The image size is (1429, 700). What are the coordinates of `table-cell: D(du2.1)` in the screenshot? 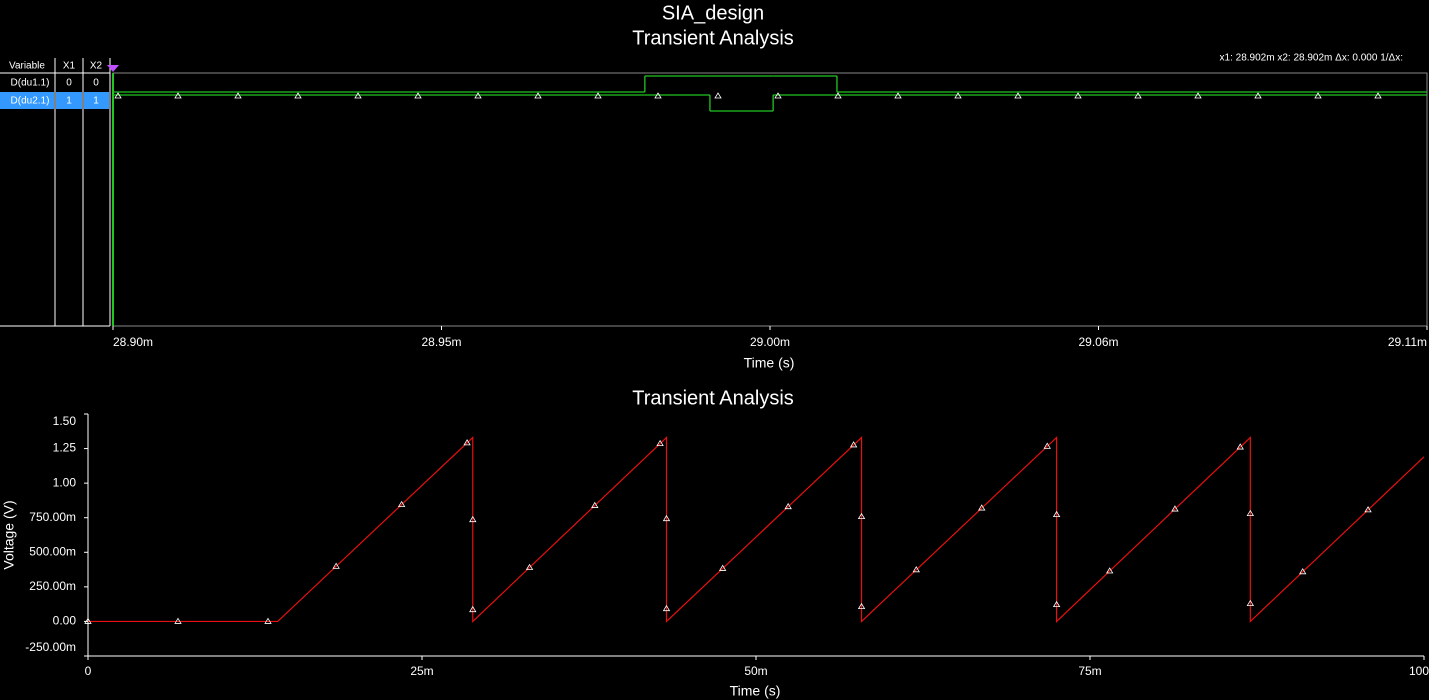 It's located at (30, 101).